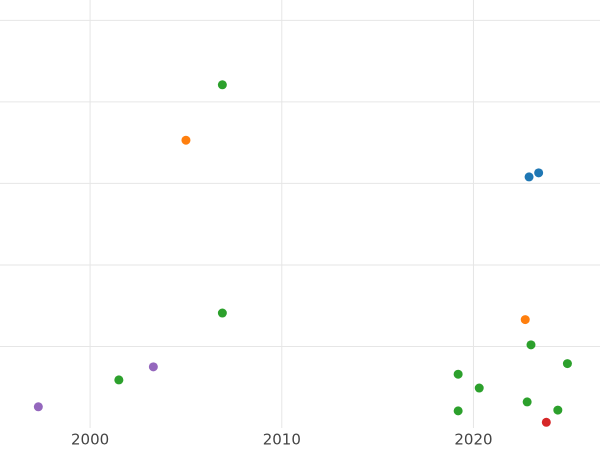  I want to click on x-tick-label: 2000, so click(90, 440).